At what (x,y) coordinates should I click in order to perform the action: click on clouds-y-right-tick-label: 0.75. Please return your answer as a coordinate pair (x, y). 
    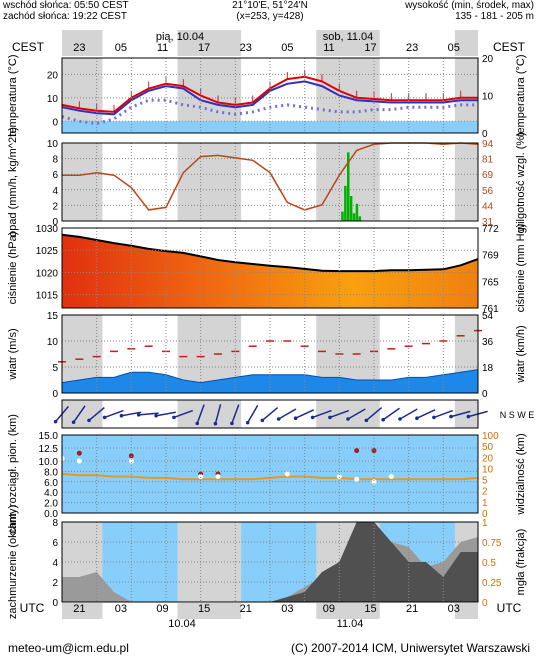
    Looking at the image, I should click on (492, 543).